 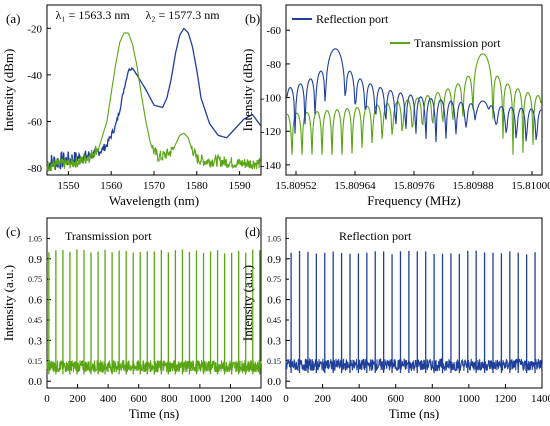 I want to click on y-tick-label: -20, so click(x=34, y=29).